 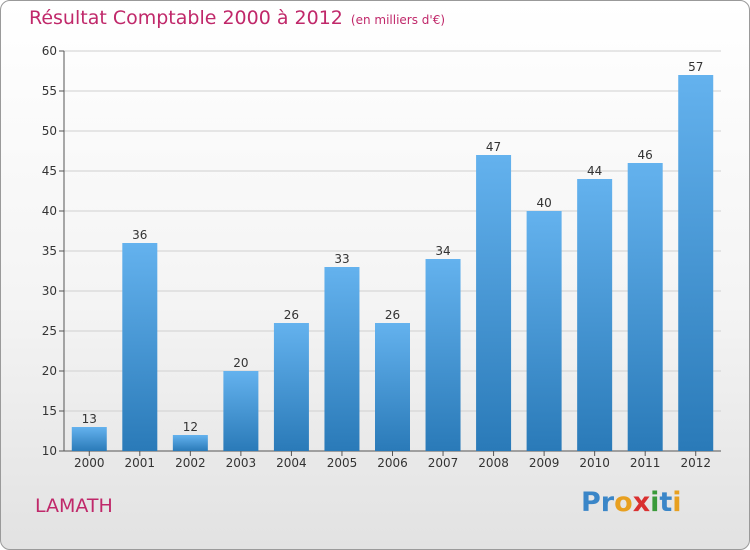 I want to click on y-tick-label: 15, so click(x=49, y=411).